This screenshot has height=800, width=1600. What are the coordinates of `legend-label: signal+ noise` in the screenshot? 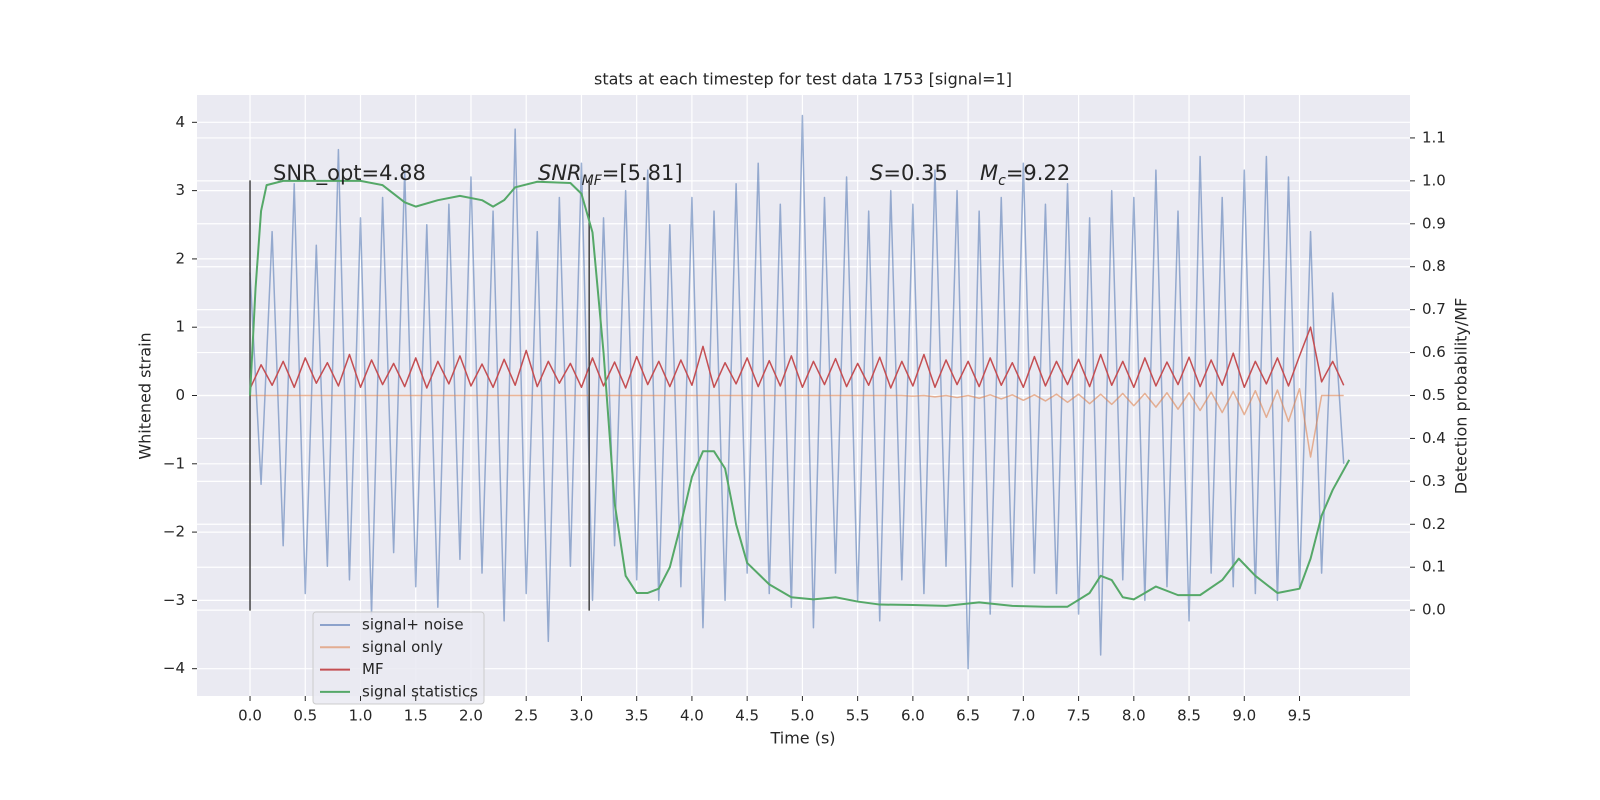 It's located at (413, 625).